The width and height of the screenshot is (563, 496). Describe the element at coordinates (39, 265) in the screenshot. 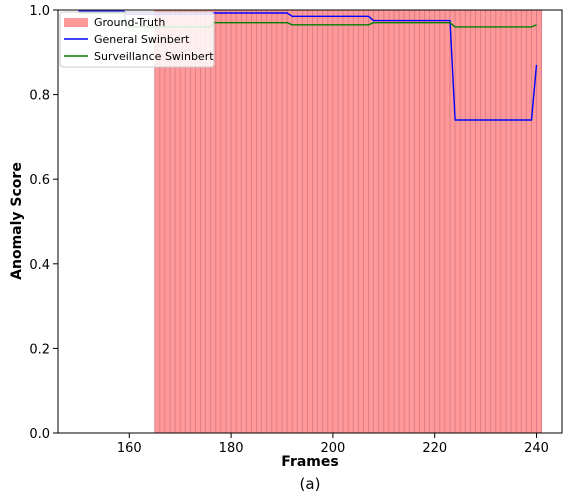

I see `y-tick-label: 0.4` at that location.